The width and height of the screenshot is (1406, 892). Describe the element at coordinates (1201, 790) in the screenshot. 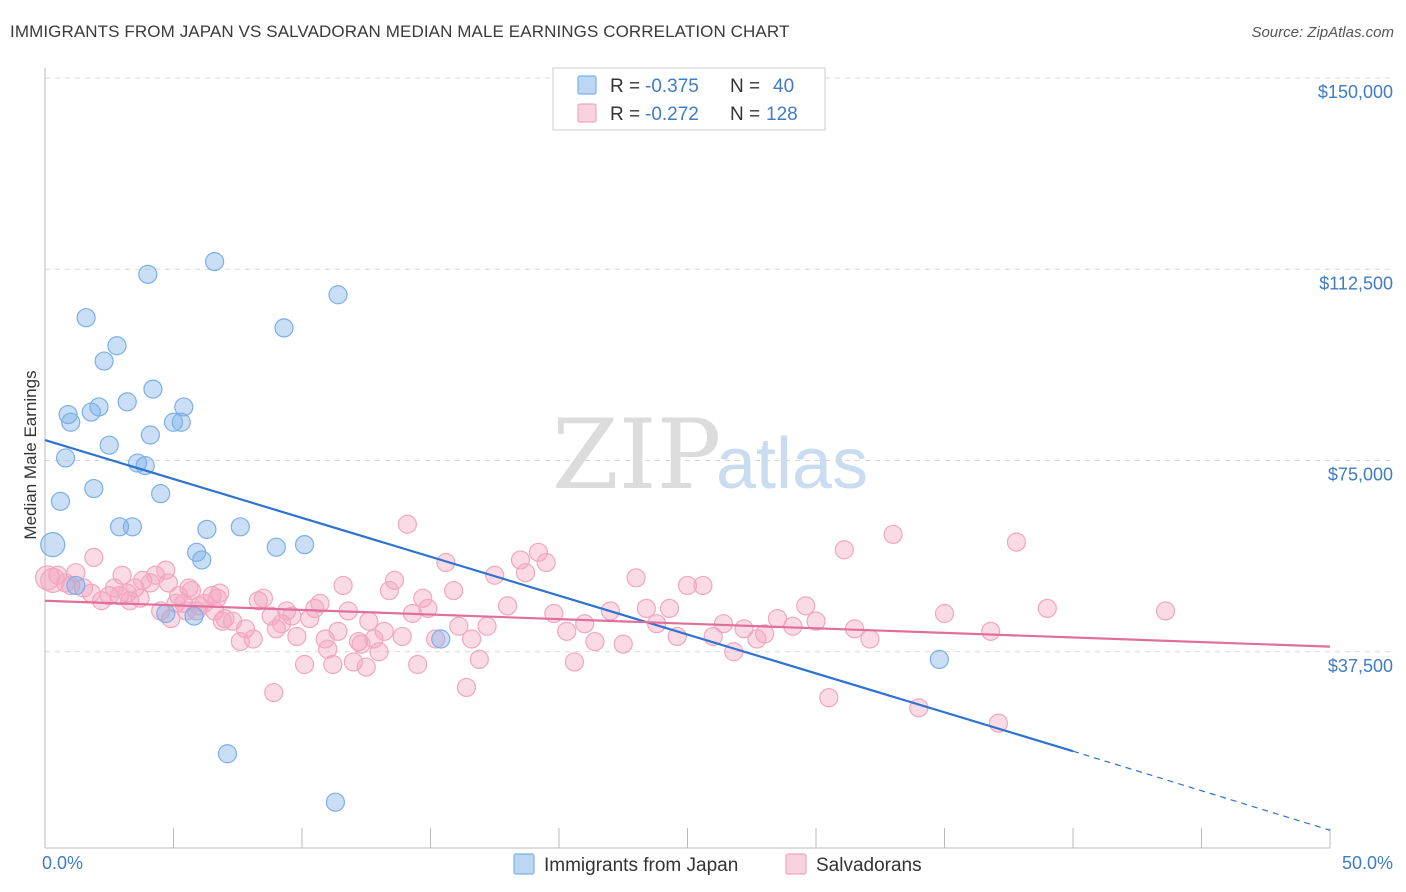

I see `trend-line-extension` at that location.